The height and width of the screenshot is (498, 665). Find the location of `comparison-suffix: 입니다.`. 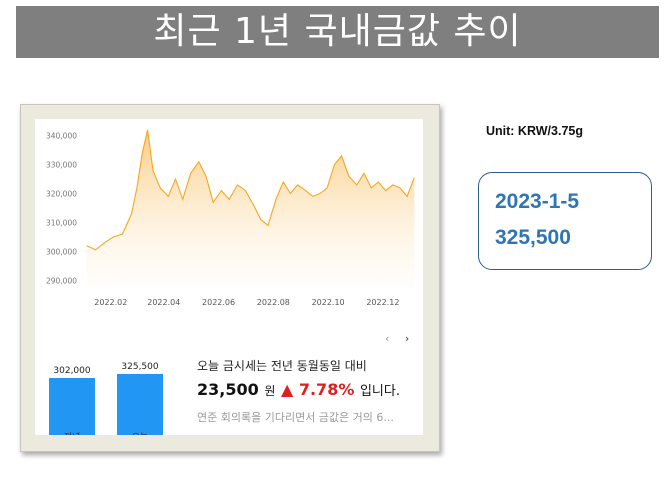

comparison-suffix: 입니다. is located at coordinates (379, 391).